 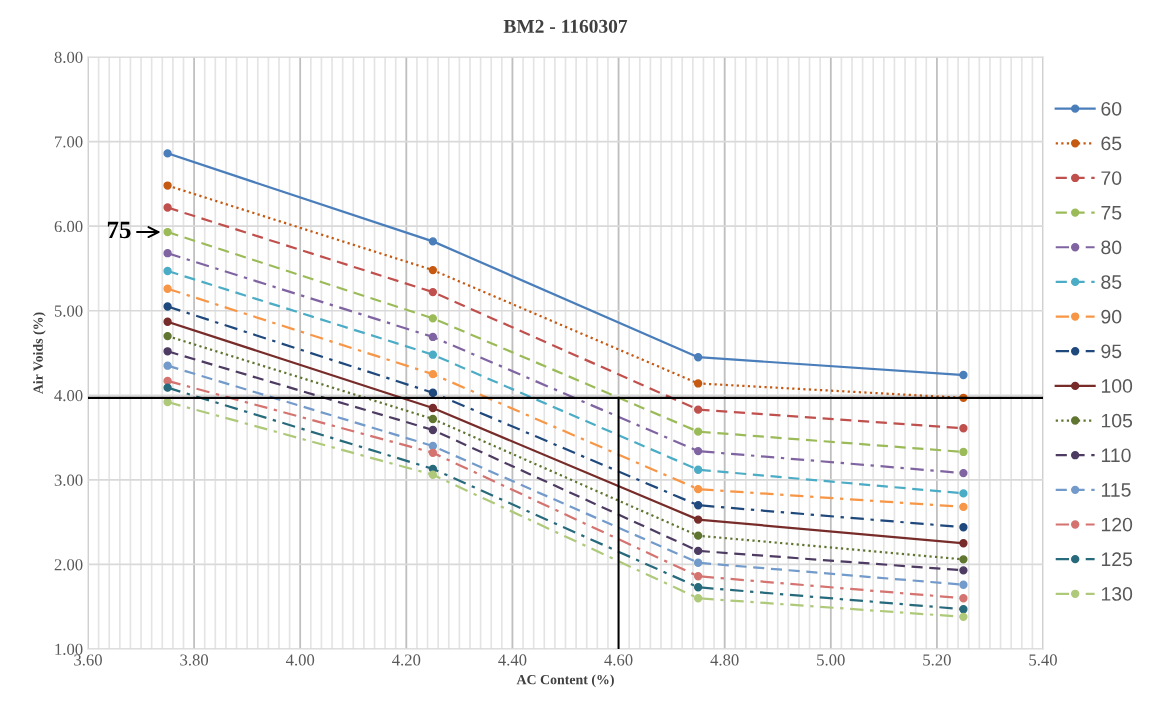 What do you see at coordinates (1043, 660) in the screenshot?
I see `x-tick-label: 5.40` at bounding box center [1043, 660].